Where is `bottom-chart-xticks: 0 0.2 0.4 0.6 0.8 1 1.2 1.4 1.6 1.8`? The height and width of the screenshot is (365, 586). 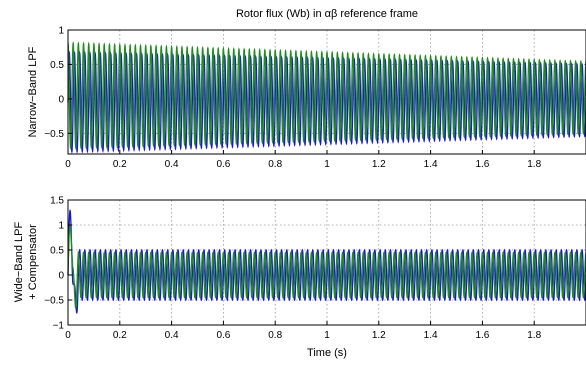
bottom-chart-xticks: 0 0.2 0.4 0.6 0.8 1 1.2 1.4 1.6 1.8 is located at coordinates (303, 331).